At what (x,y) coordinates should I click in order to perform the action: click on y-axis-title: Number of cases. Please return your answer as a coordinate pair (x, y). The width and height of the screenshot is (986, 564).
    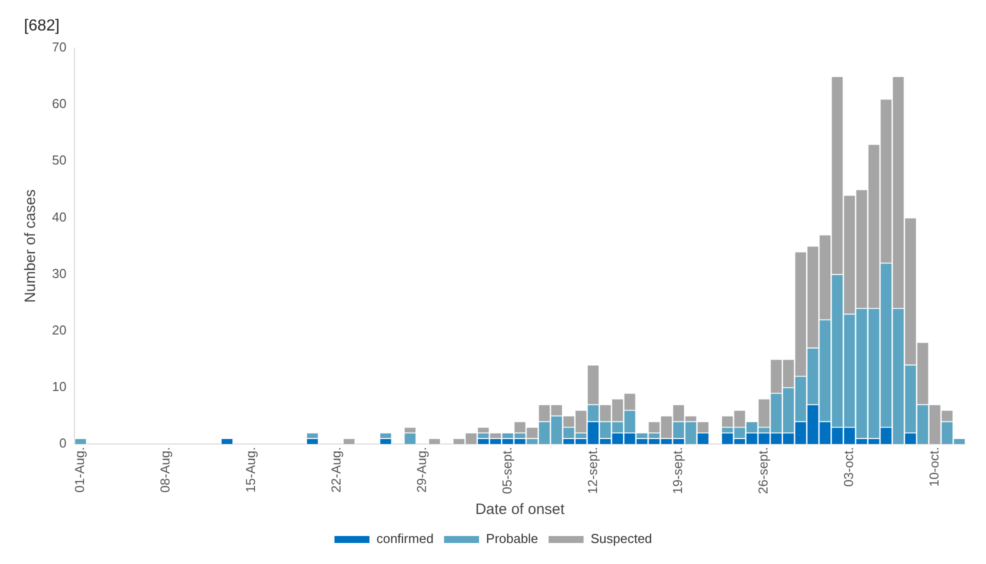
    Looking at the image, I should click on (31, 246).